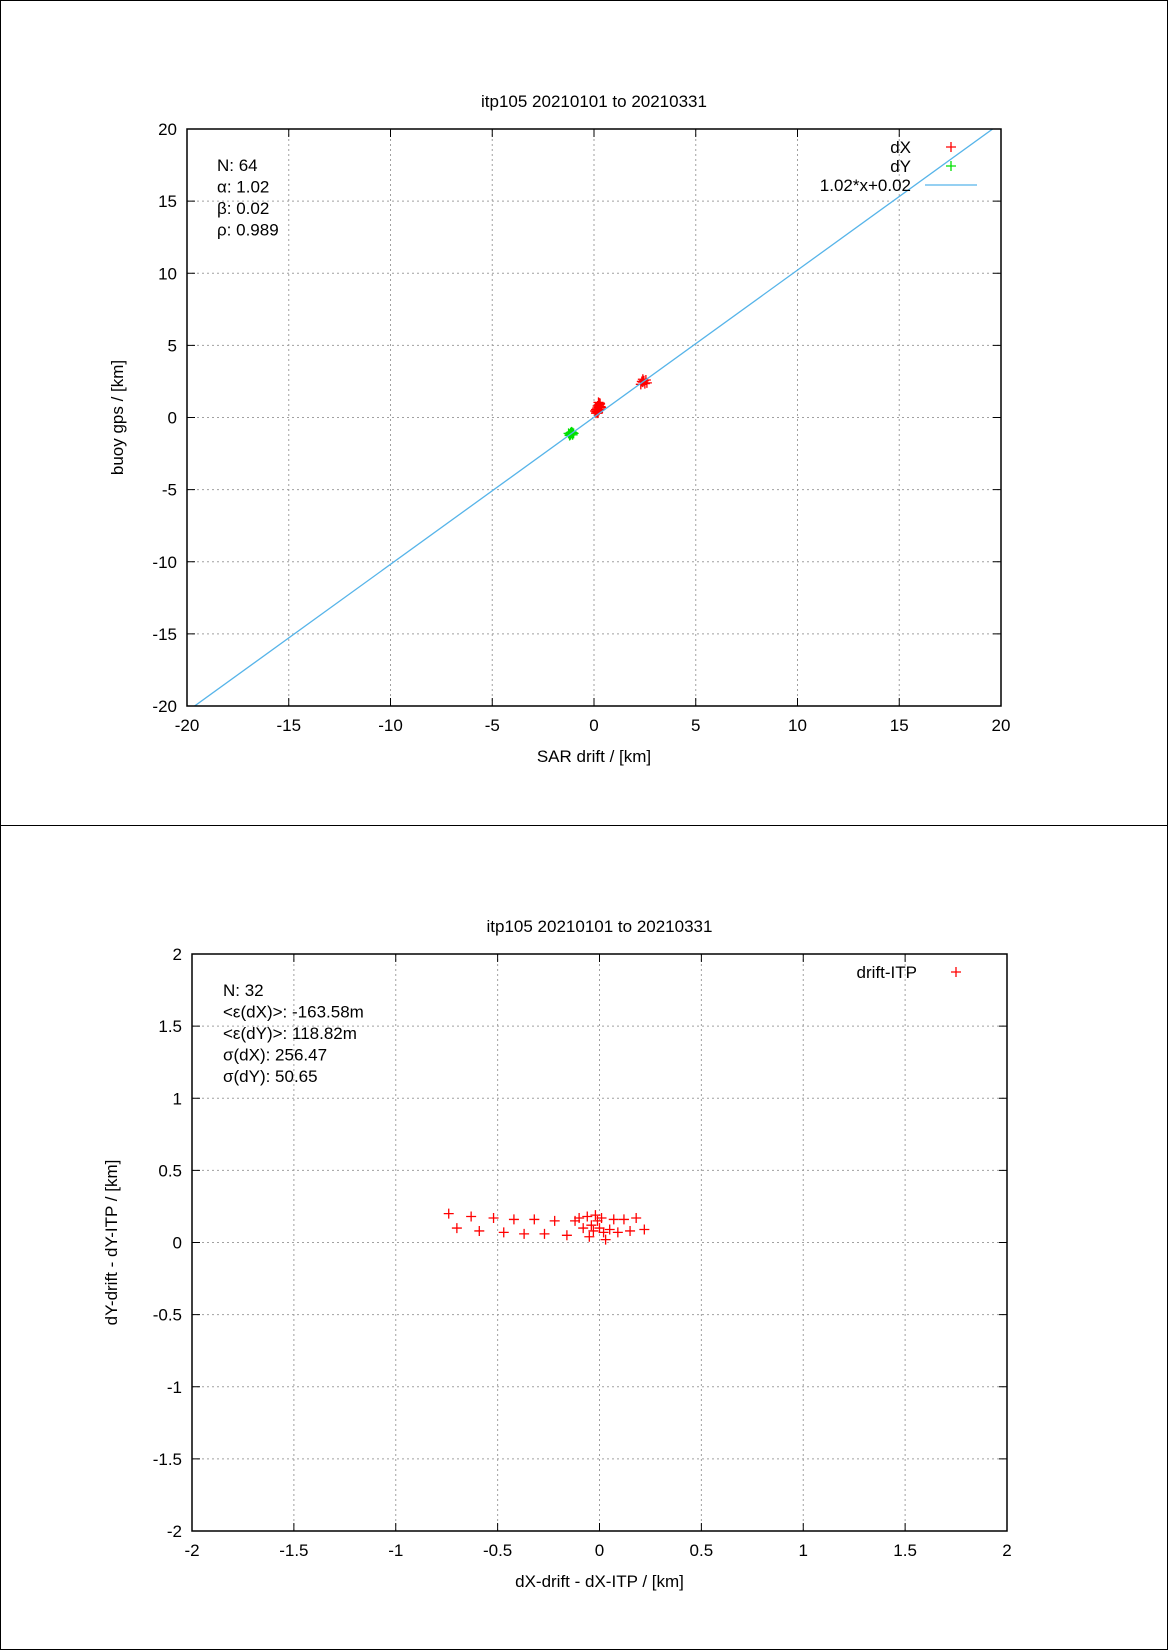 This screenshot has height=1650, width=1168. What do you see at coordinates (111, 1243) in the screenshot?
I see `y-axis-label: dY-drift - dY-ITP / [km]` at bounding box center [111, 1243].